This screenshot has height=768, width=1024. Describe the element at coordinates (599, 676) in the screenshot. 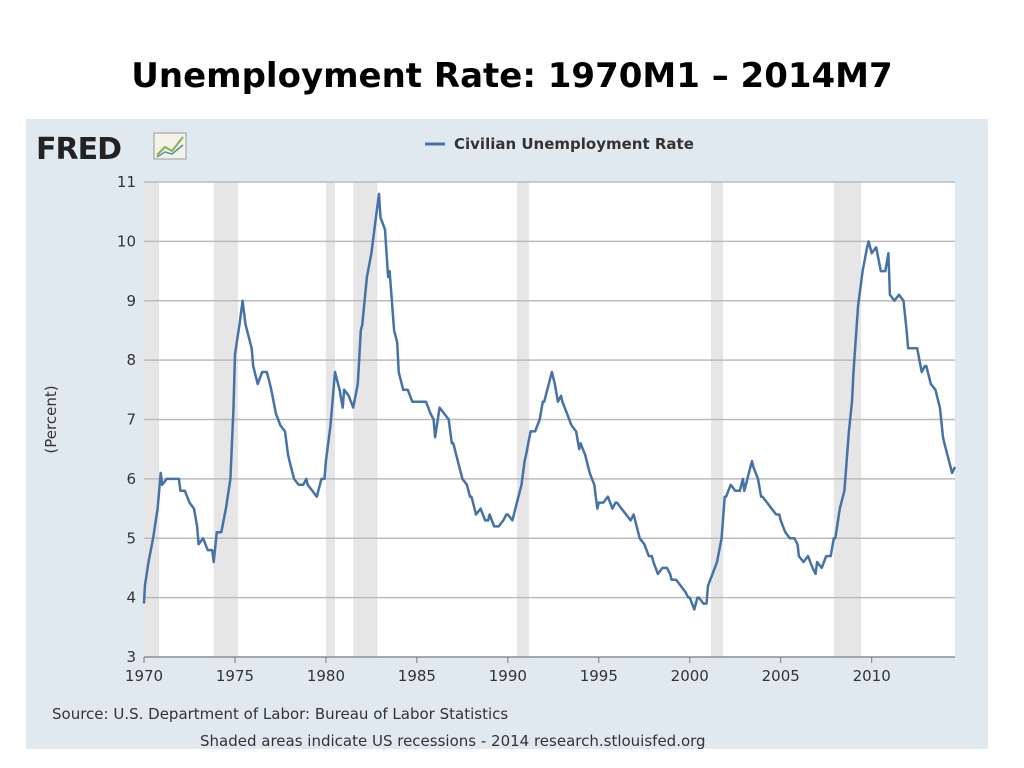

I see `x-tick-label: 1995` at that location.